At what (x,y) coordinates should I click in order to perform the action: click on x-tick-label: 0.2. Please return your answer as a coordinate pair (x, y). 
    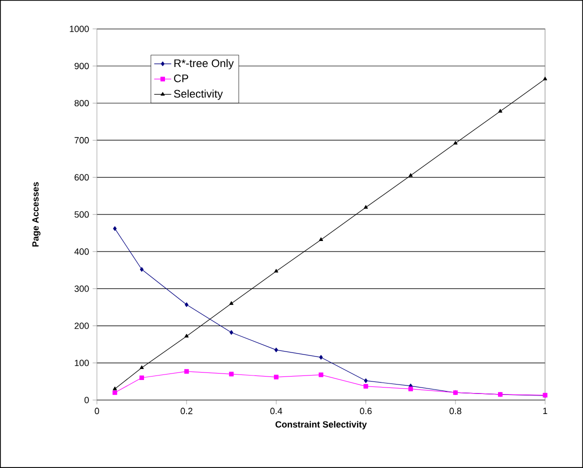
    Looking at the image, I should click on (186, 411).